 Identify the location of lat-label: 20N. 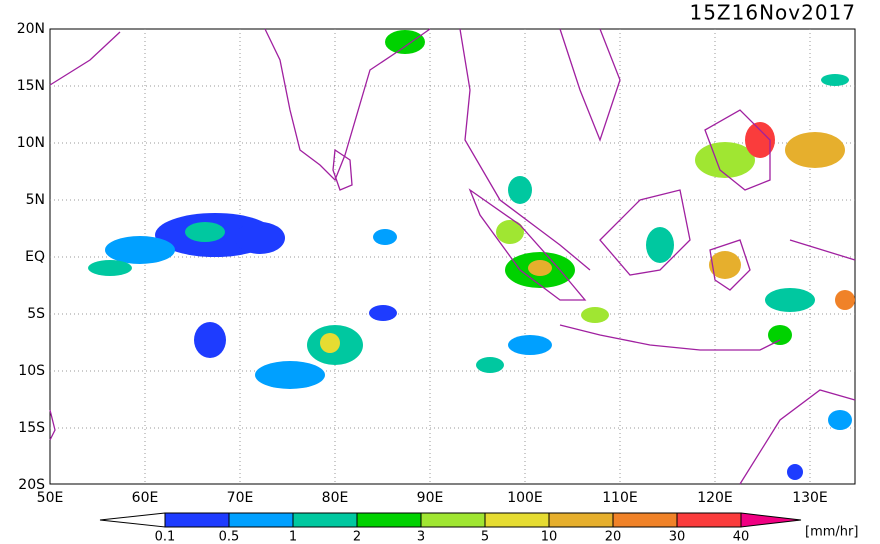
(31, 29).